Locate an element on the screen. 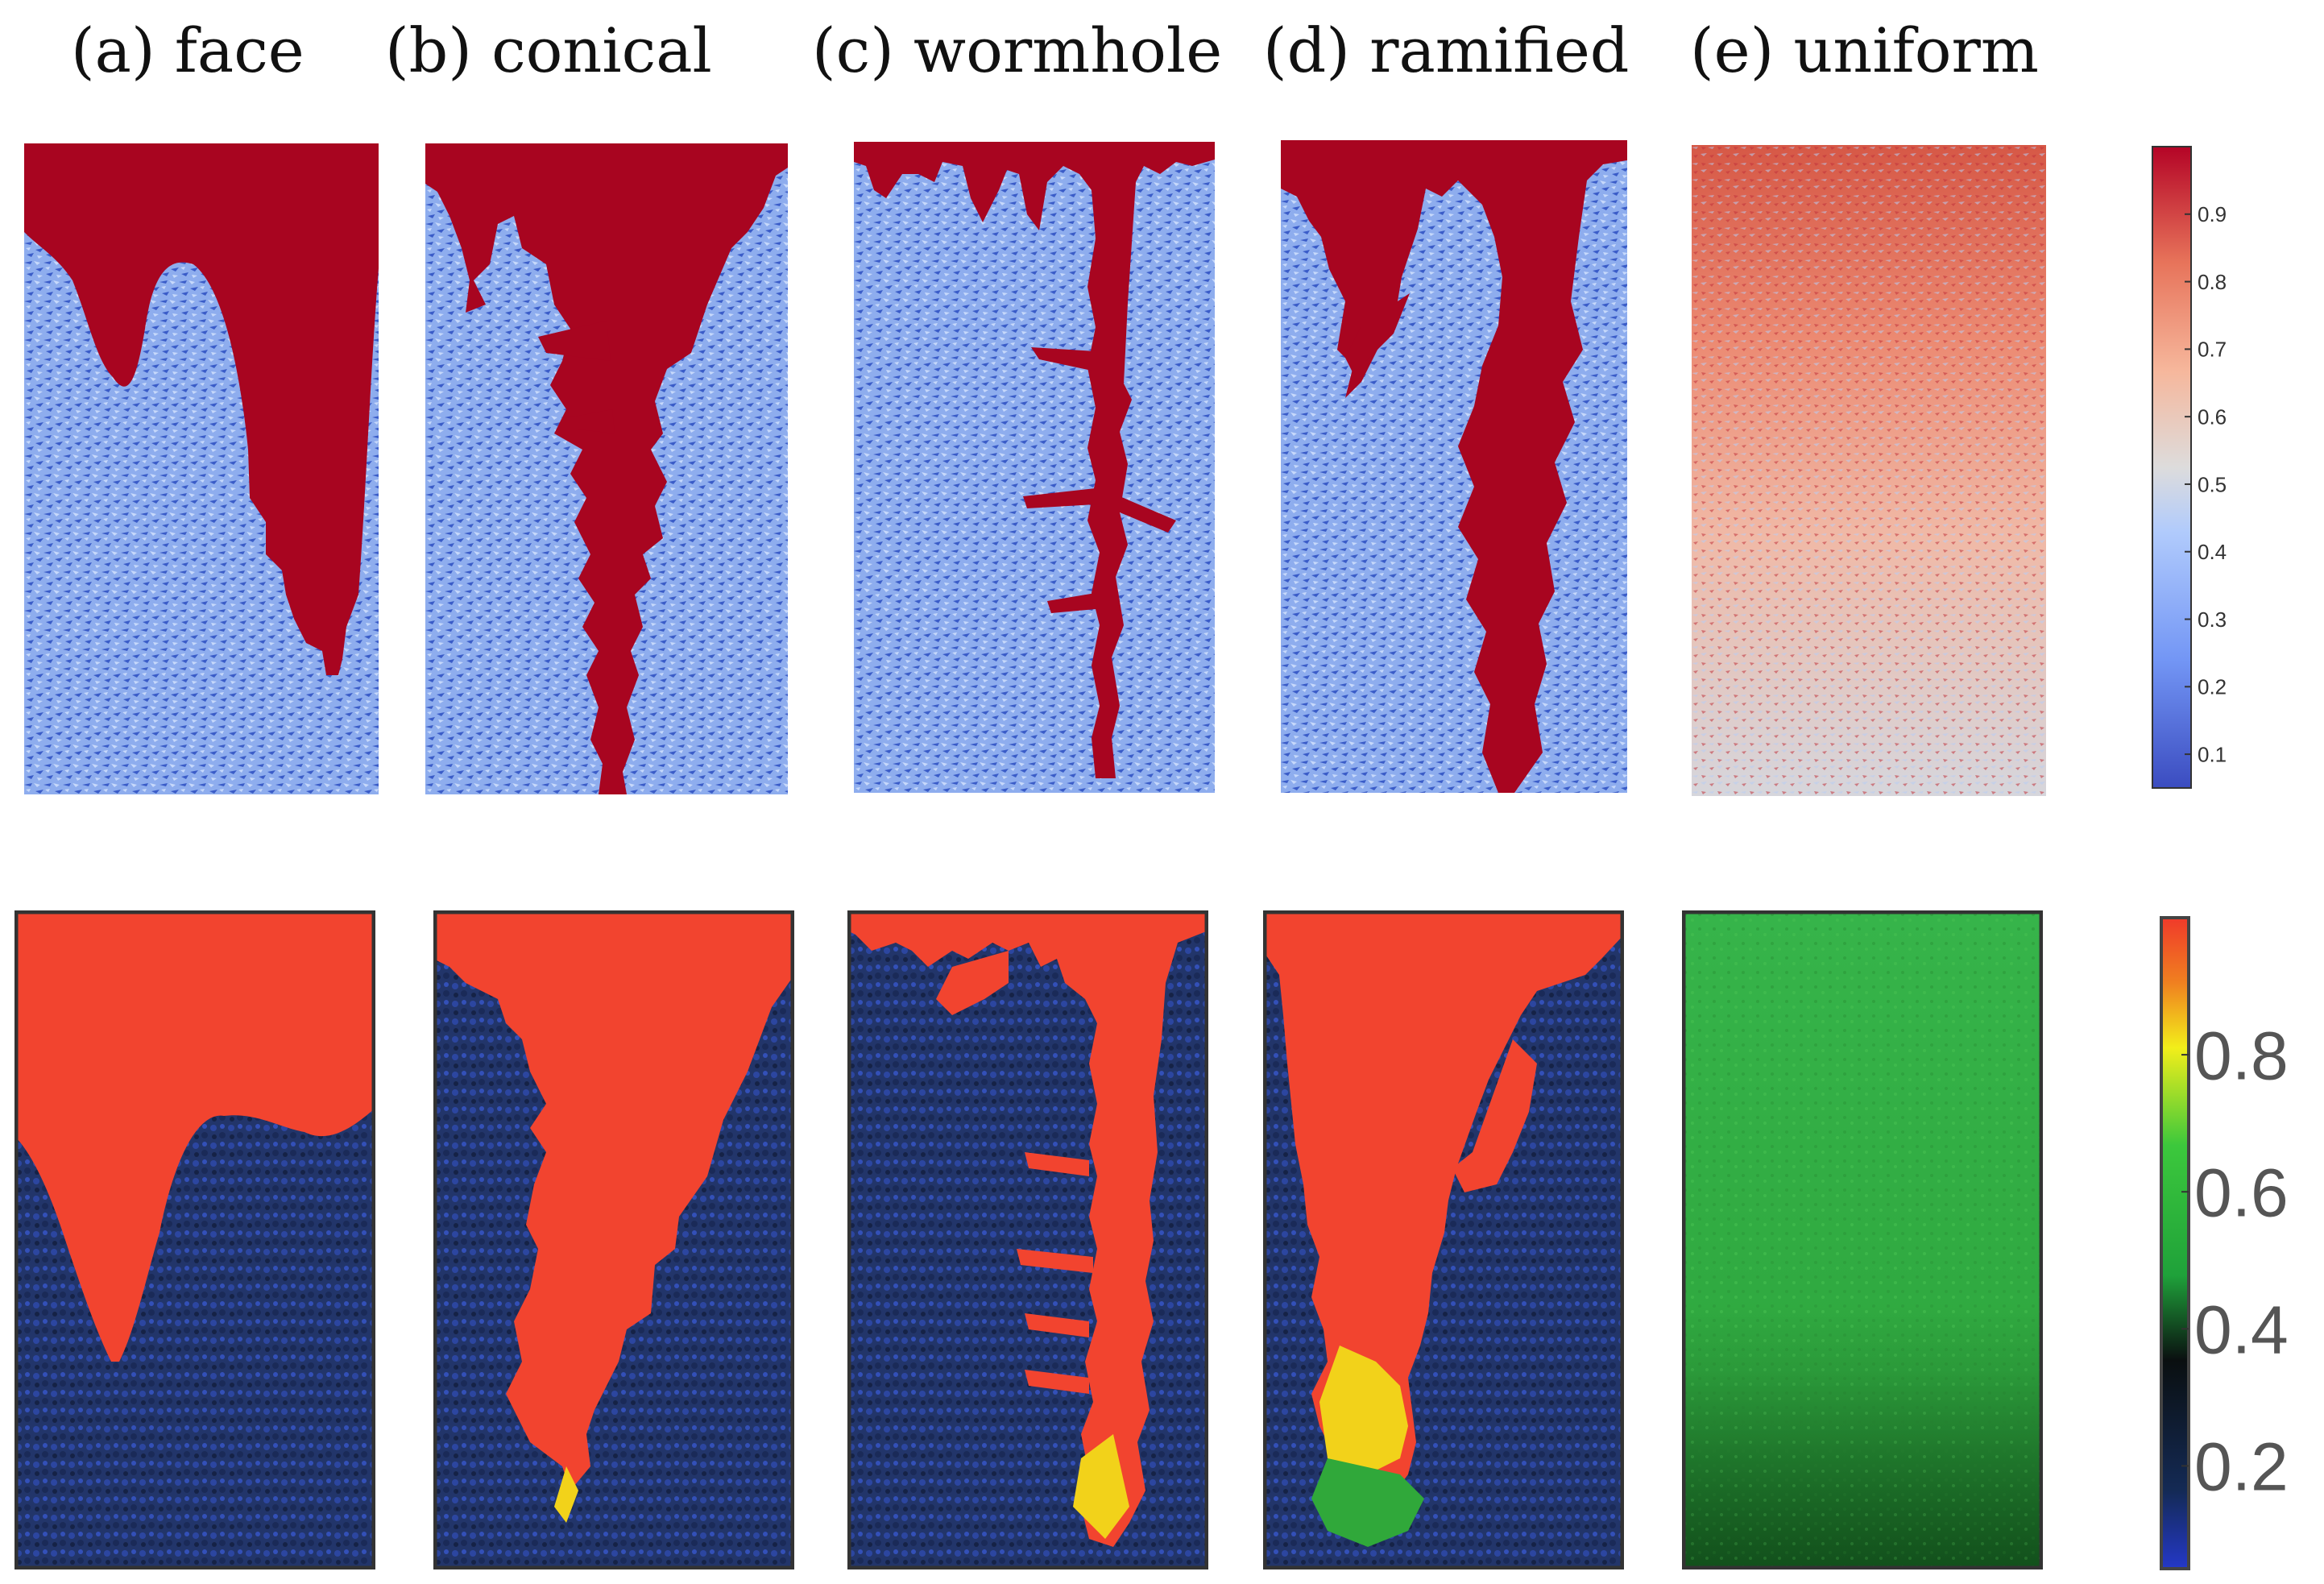  colorbar-tick-label: 0.1 is located at coordinates (2212, 754).